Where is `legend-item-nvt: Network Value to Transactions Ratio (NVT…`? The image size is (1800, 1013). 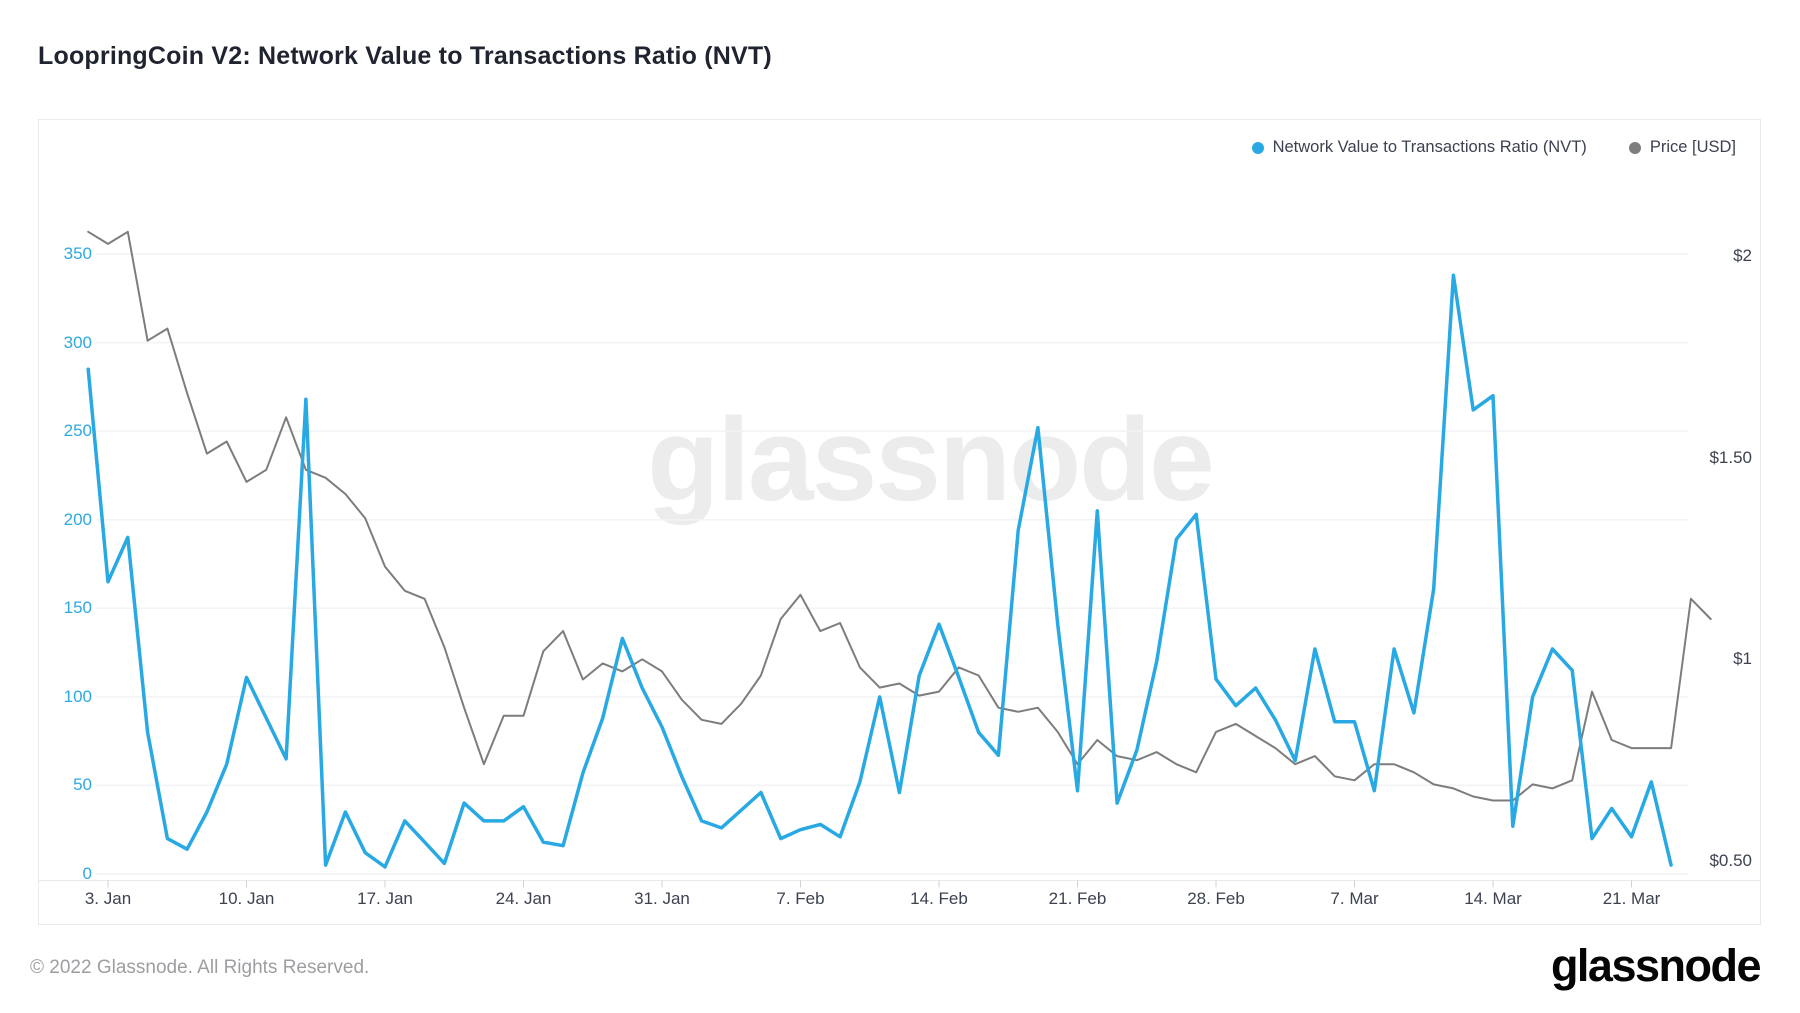
legend-item-nvt: Network Value to Transactions Ratio (NVT… is located at coordinates (1419, 147).